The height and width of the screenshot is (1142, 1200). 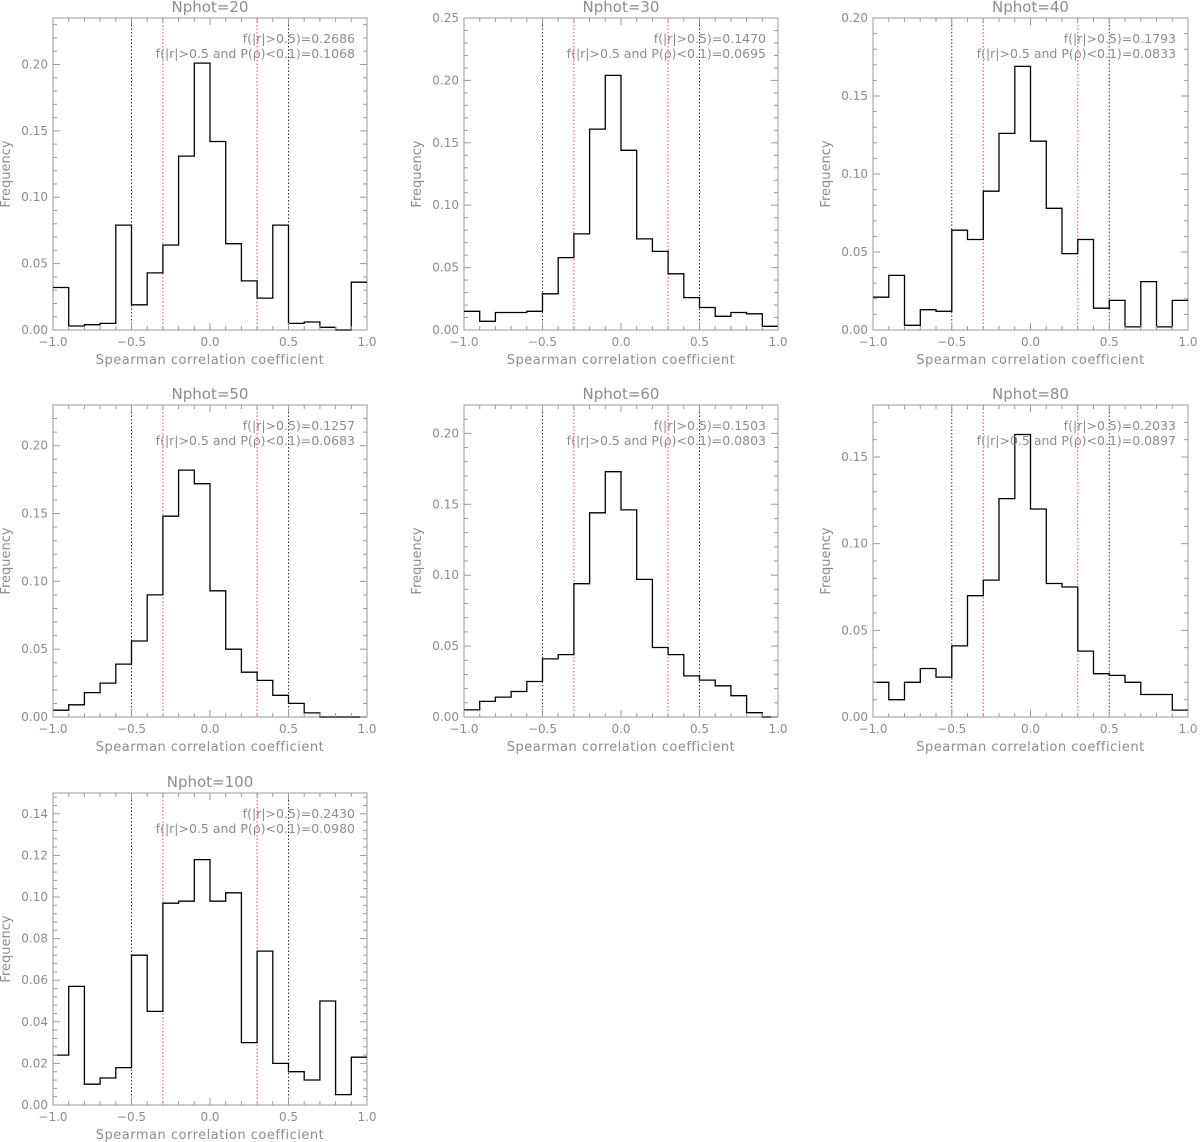 What do you see at coordinates (255, 53) in the screenshot?
I see `stat-annotation: f(|r|>0.5 and P(ρ)<0.1)=0.1068` at bounding box center [255, 53].